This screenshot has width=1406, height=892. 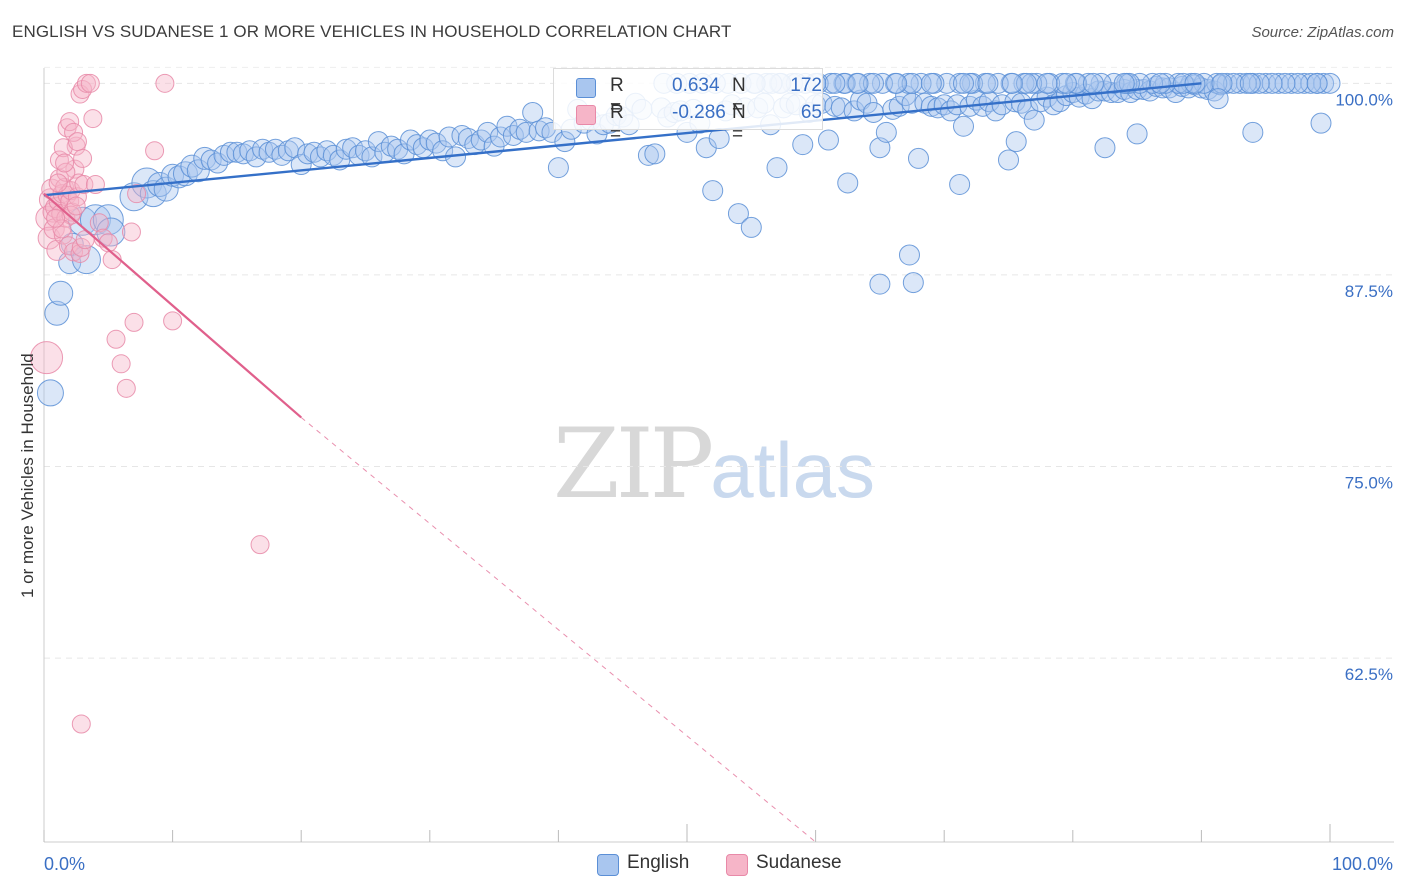 What do you see at coordinates (64, 864) in the screenshot?
I see `x-tick-label-left: 0.0%` at bounding box center [64, 864].